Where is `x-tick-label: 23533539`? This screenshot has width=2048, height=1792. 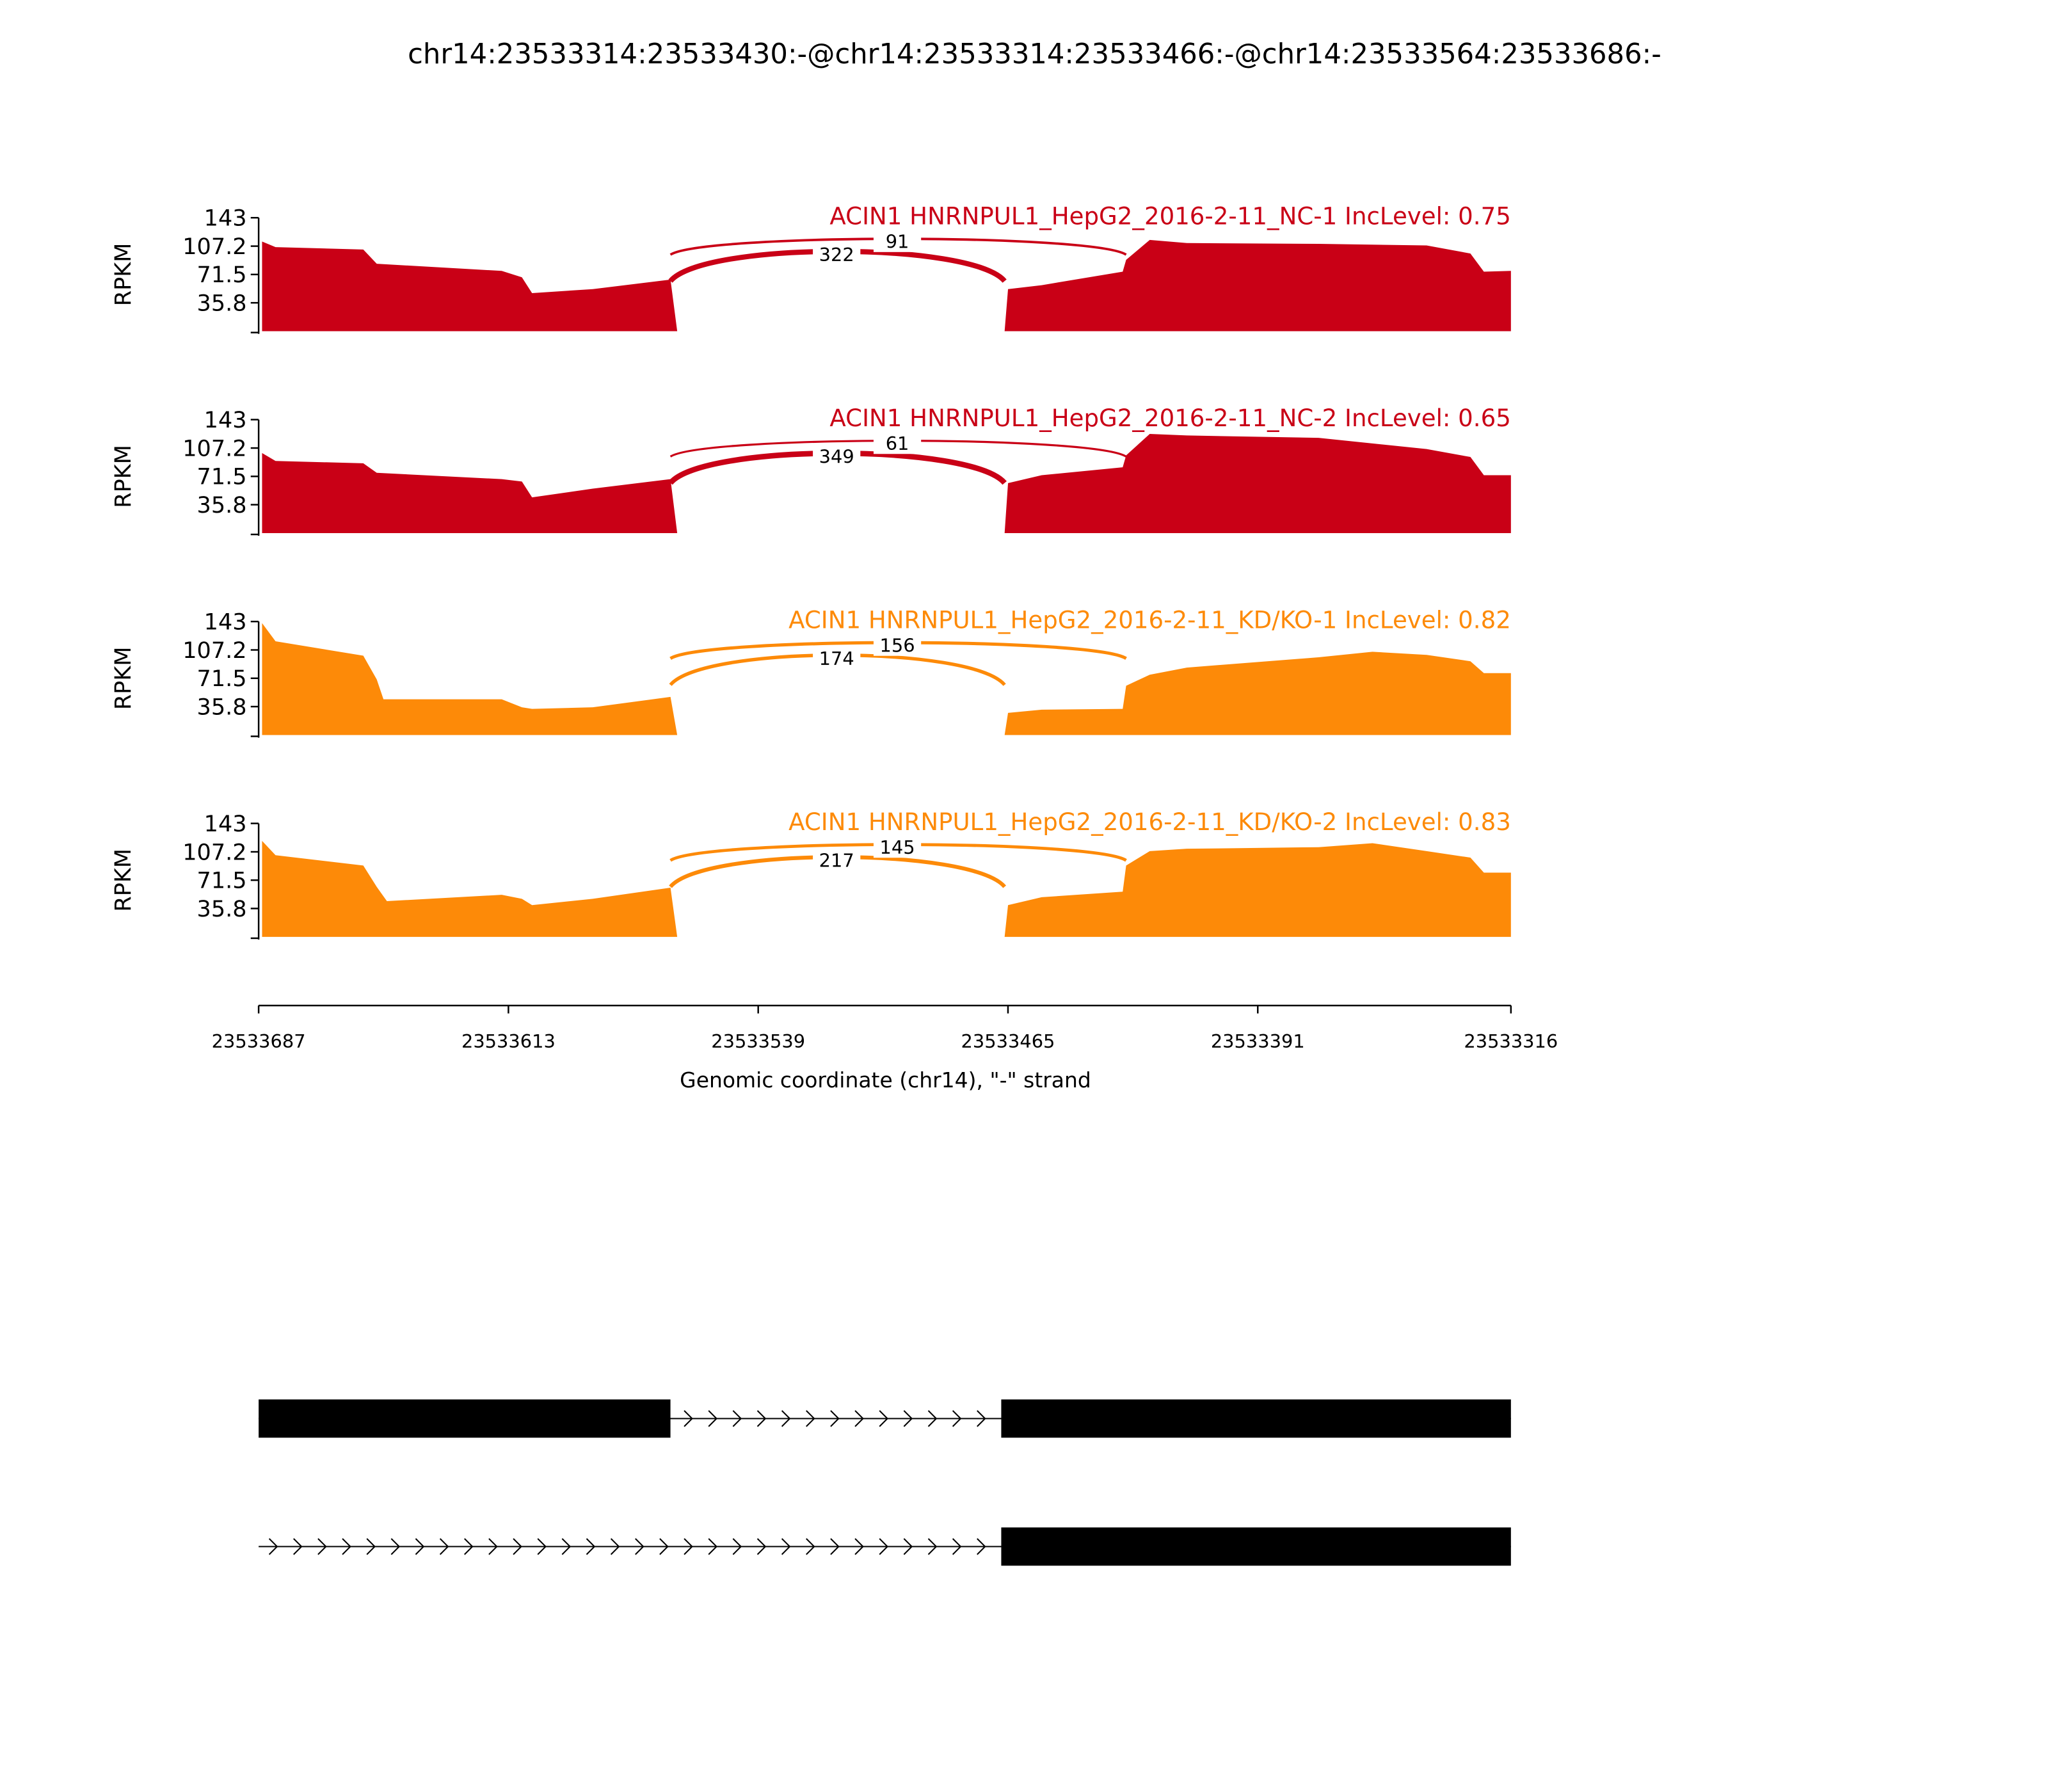 x-tick-label: 23533539 is located at coordinates (758, 1041).